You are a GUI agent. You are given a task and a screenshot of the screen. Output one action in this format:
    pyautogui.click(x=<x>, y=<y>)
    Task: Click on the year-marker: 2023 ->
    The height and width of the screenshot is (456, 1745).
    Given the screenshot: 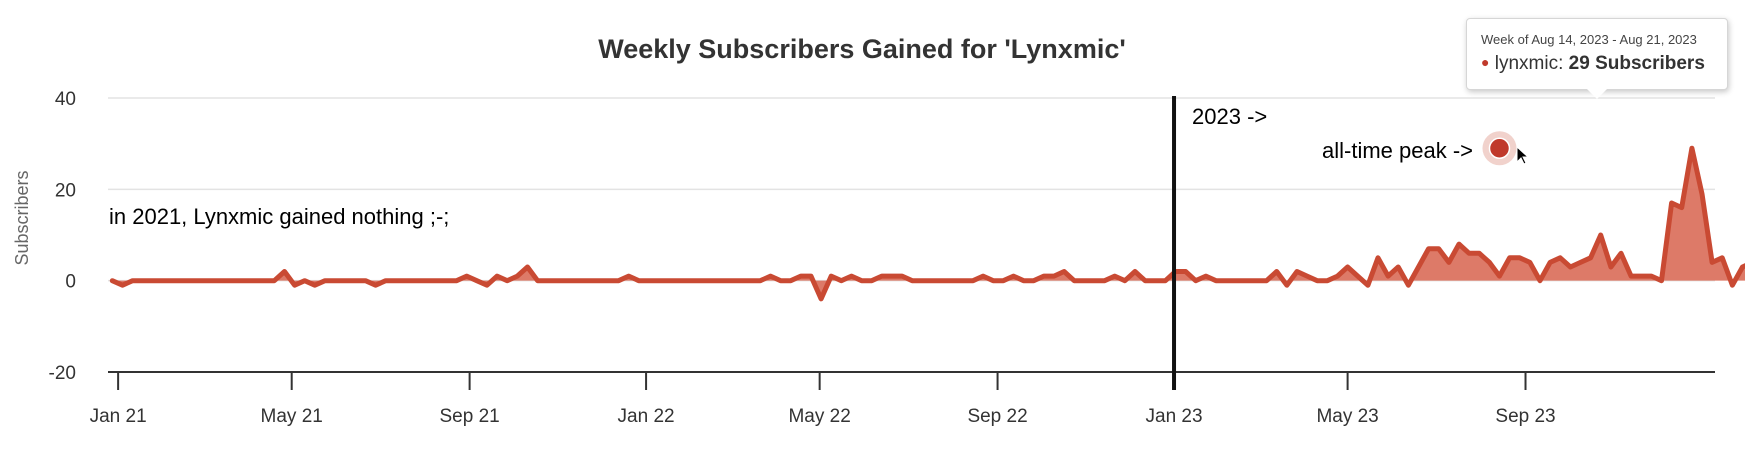 What is the action you would take?
    pyautogui.click(x=1219, y=243)
    